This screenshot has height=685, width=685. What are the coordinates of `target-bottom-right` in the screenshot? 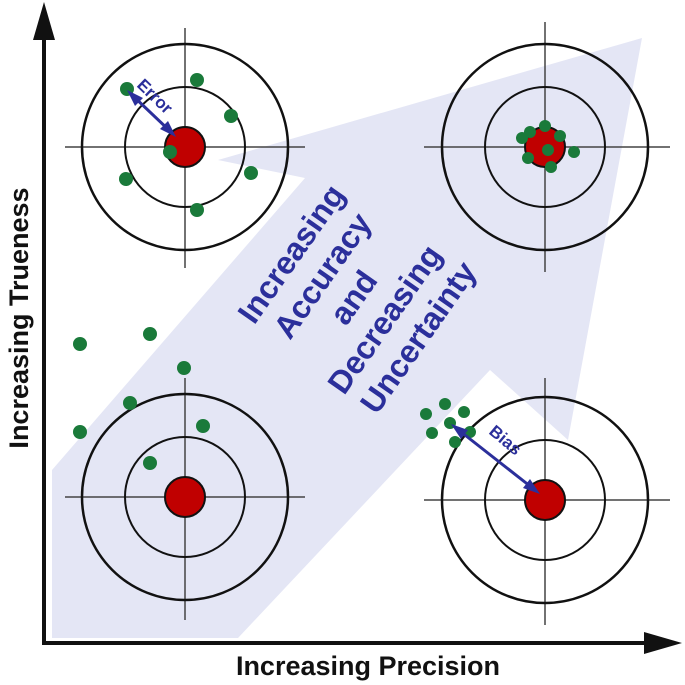 It's located at (545, 501).